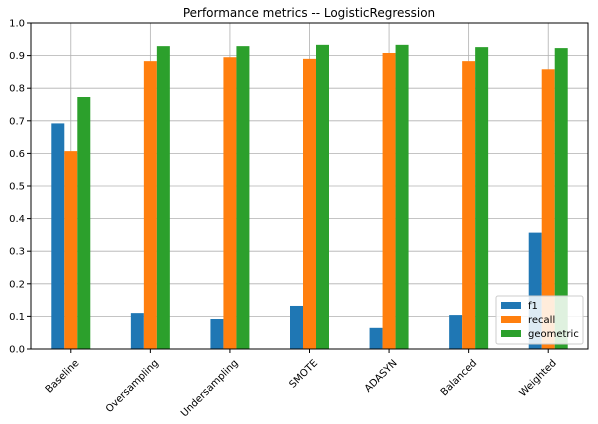  What do you see at coordinates (217, 334) in the screenshot?
I see `bar-f1-undersampling` at bounding box center [217, 334].